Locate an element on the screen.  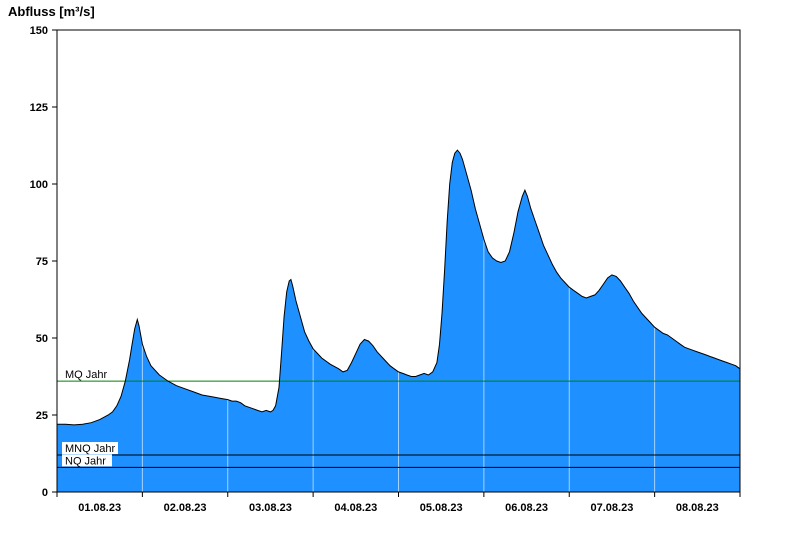
x-tick-label: 02.08.23 is located at coordinates (185, 508).